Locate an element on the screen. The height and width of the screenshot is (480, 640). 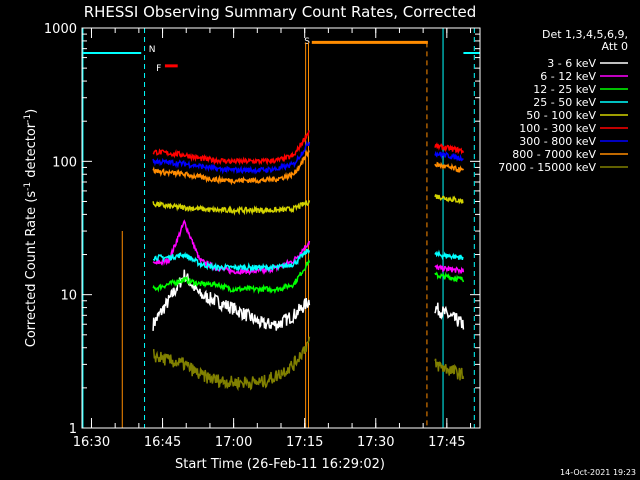
legend-header-detectors: Det 1,3,4,5,6,9, is located at coordinates (585, 34).